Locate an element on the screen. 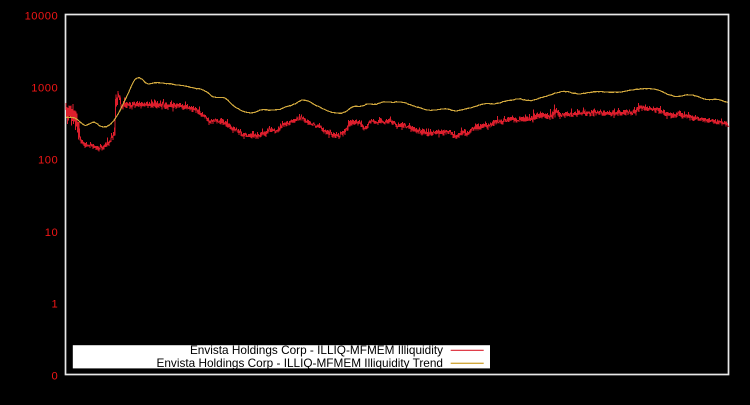  svg-text: 1000 is located at coordinates (44, 88).